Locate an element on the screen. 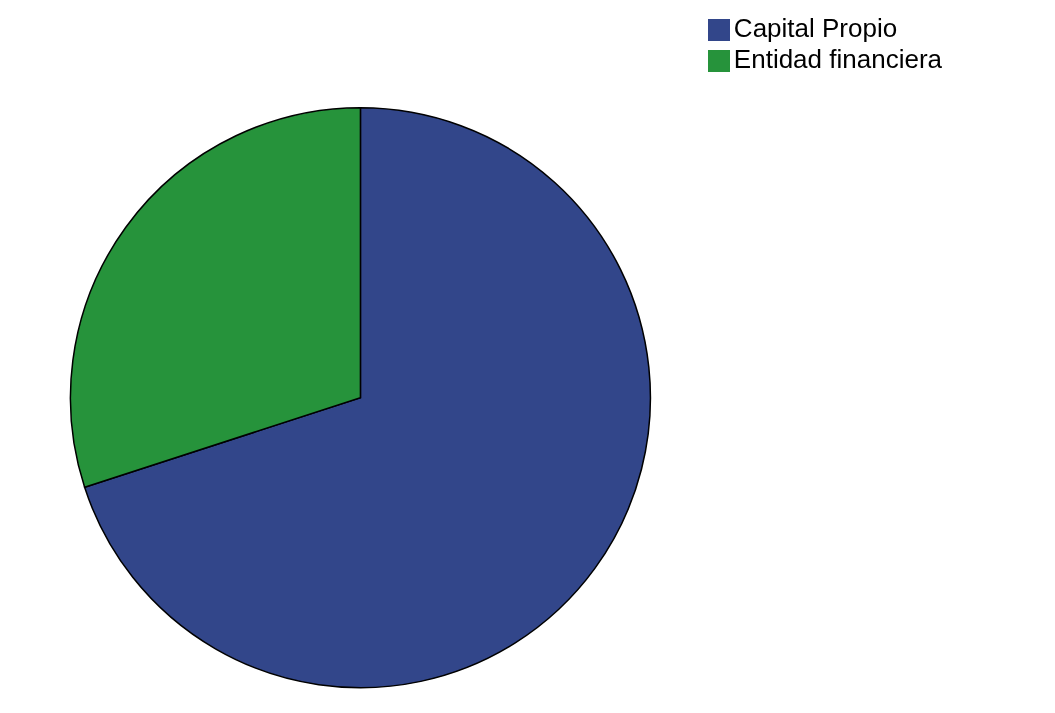 Image resolution: width=1055 pixels, height=713 pixels. legend-label: Capital Propio is located at coordinates (815, 28).